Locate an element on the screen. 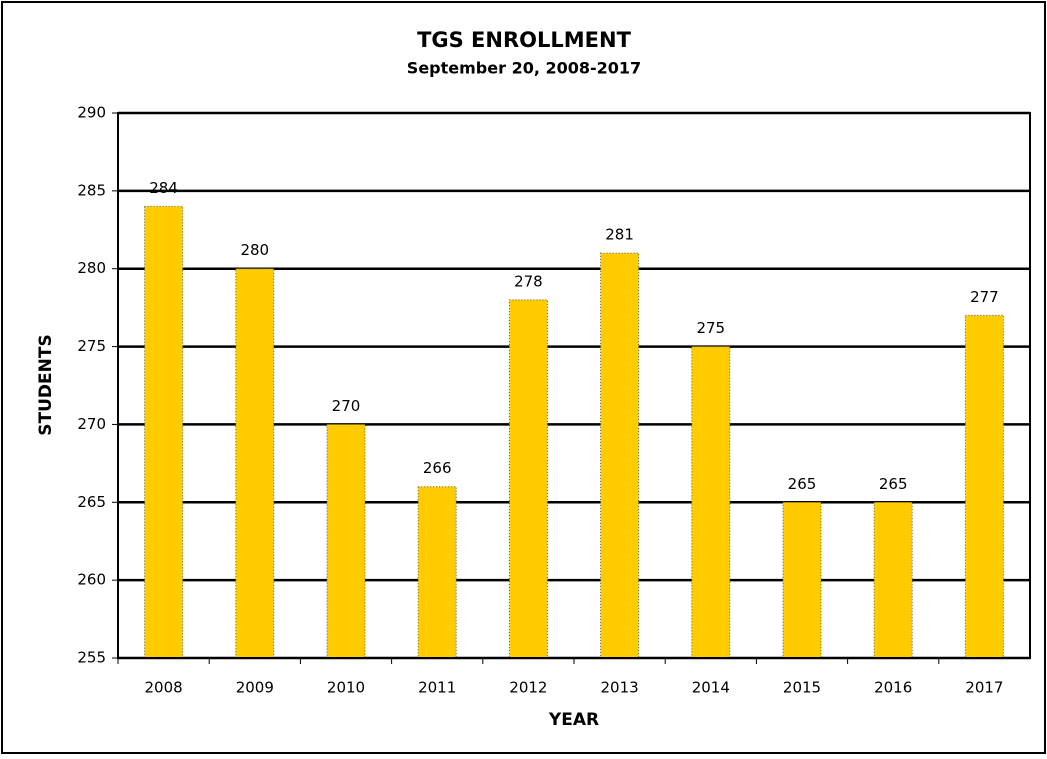 The width and height of the screenshot is (1047, 759). y-axis-label: STUDENTS is located at coordinates (46, 384).